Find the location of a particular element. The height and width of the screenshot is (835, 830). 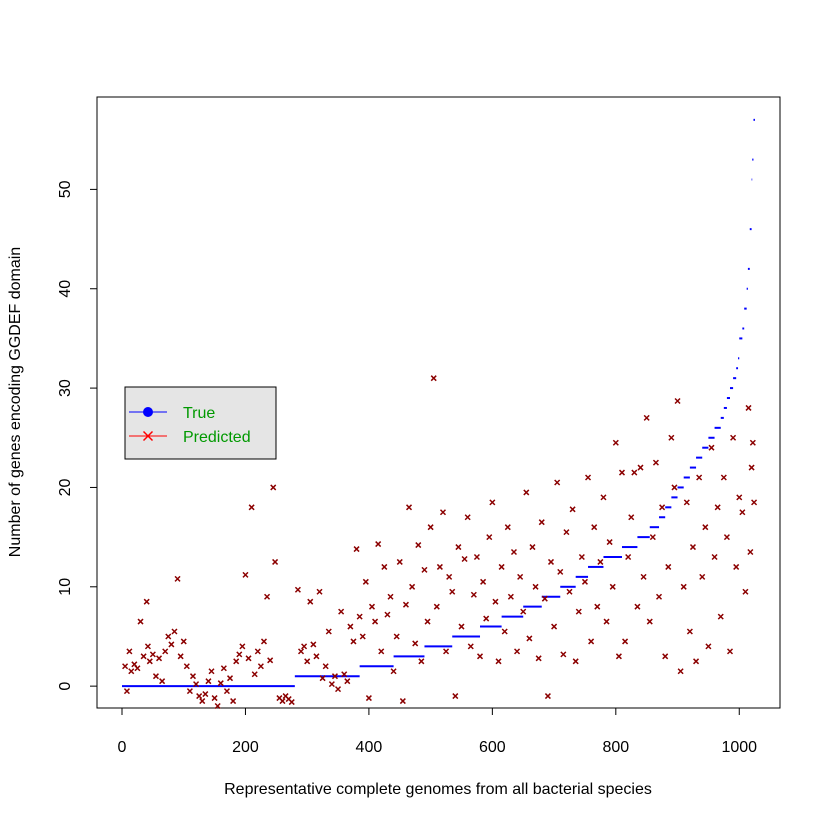

y-tick-label: 50 is located at coordinates (65, 189).